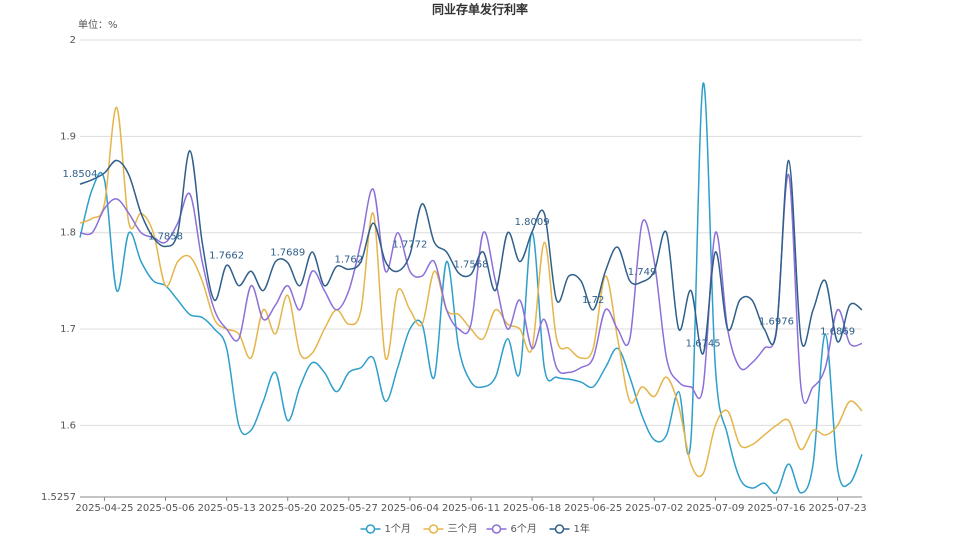  Describe the element at coordinates (58, 497) in the screenshot. I see `y-tick-label: 1.5257` at that location.